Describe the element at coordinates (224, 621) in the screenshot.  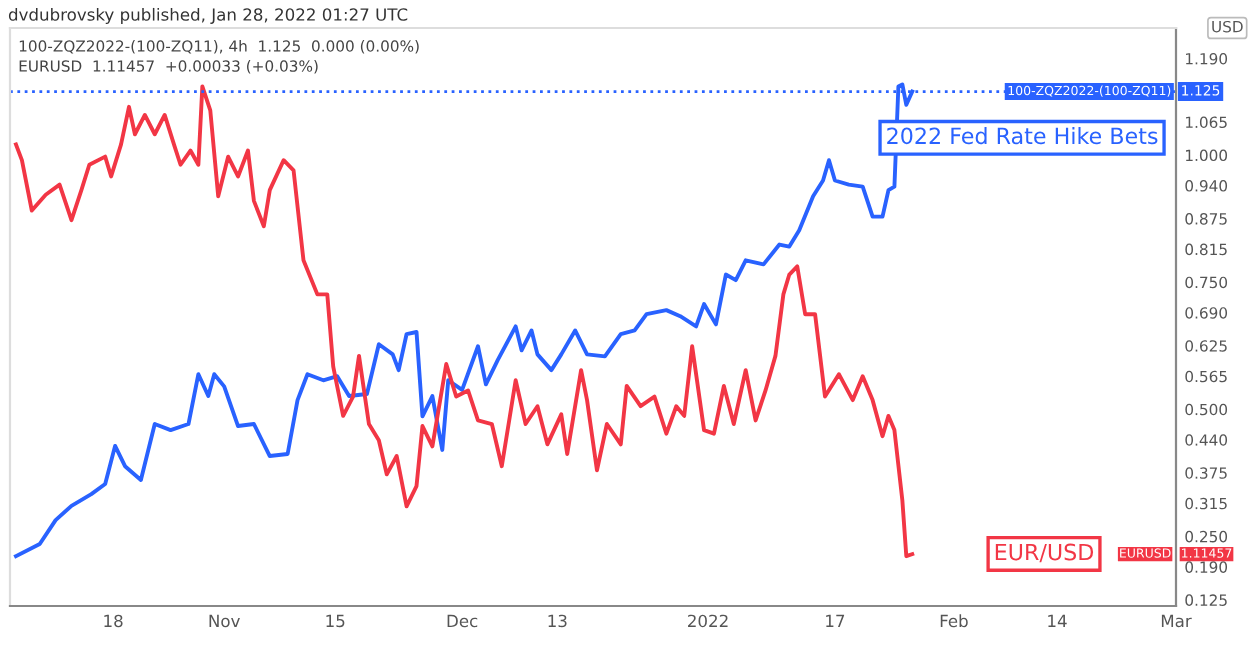
I see `x-tick-label: Nov` at that location.